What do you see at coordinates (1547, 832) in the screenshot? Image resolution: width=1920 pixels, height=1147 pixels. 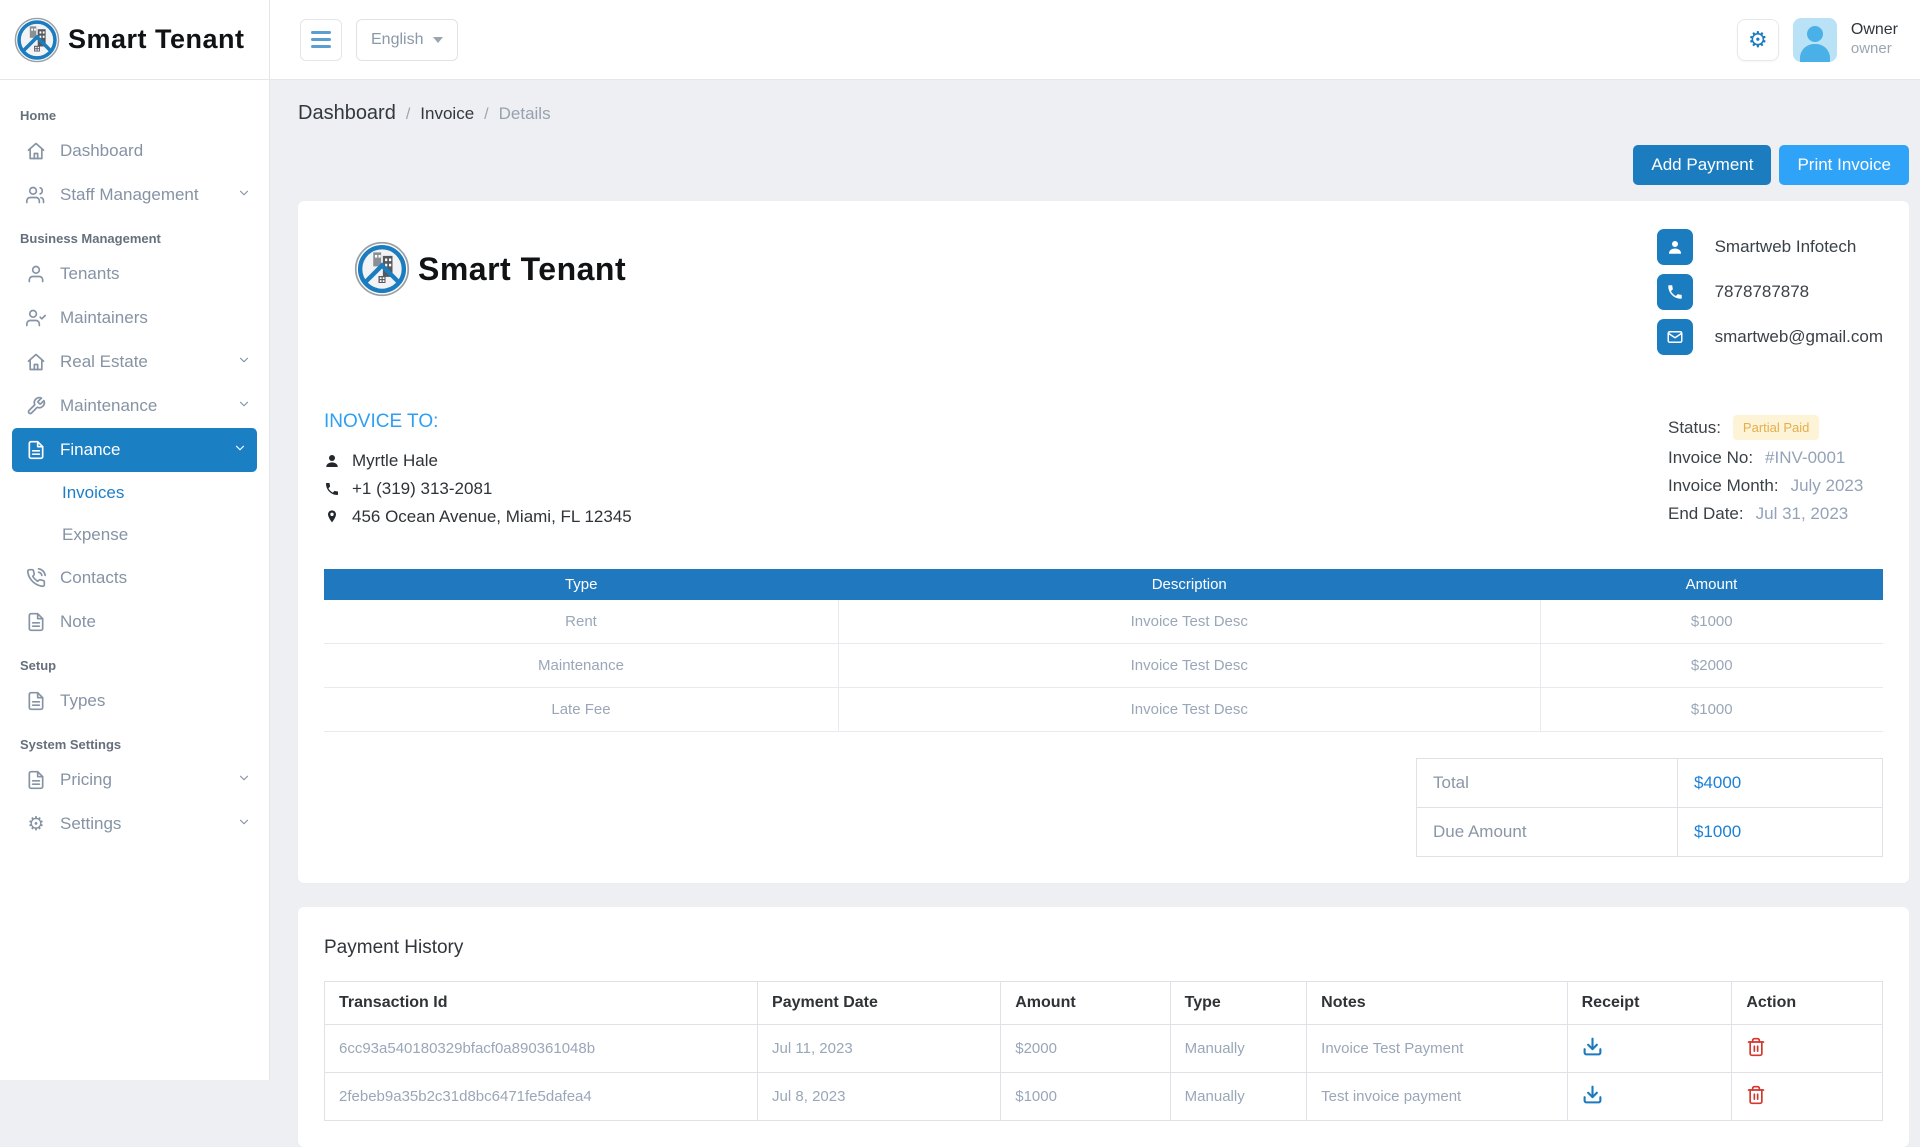 I see `due-amount-label: Due Amount` at bounding box center [1547, 832].